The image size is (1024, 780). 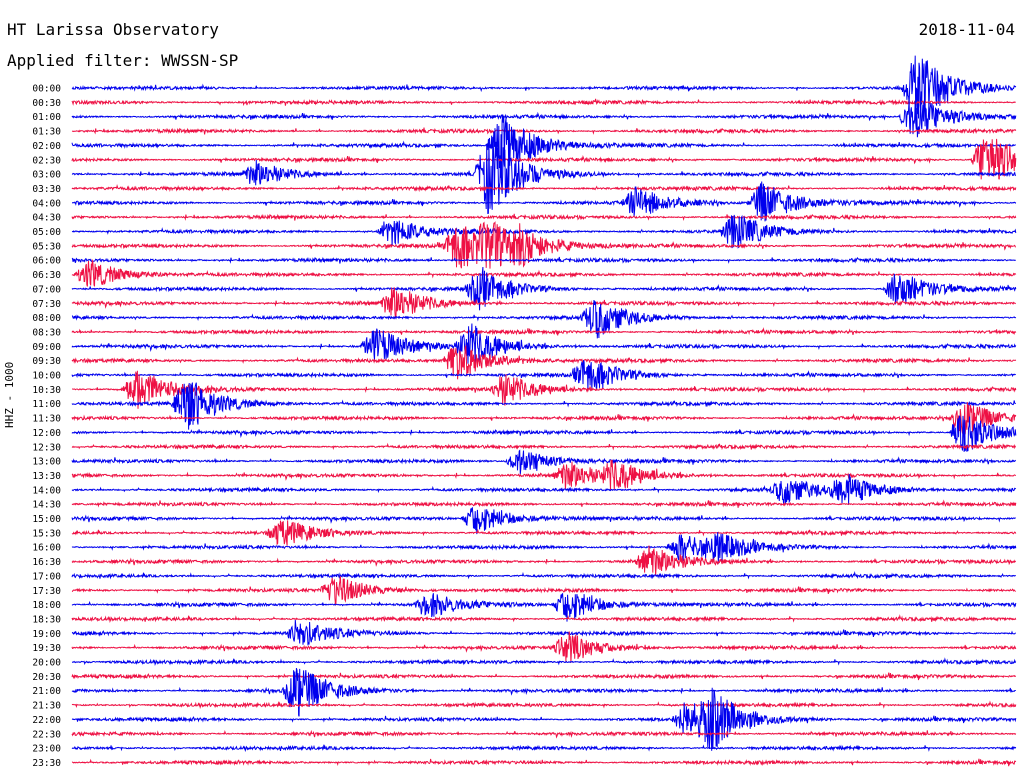 I want to click on row-time-label: 16:00, so click(x=46, y=548).